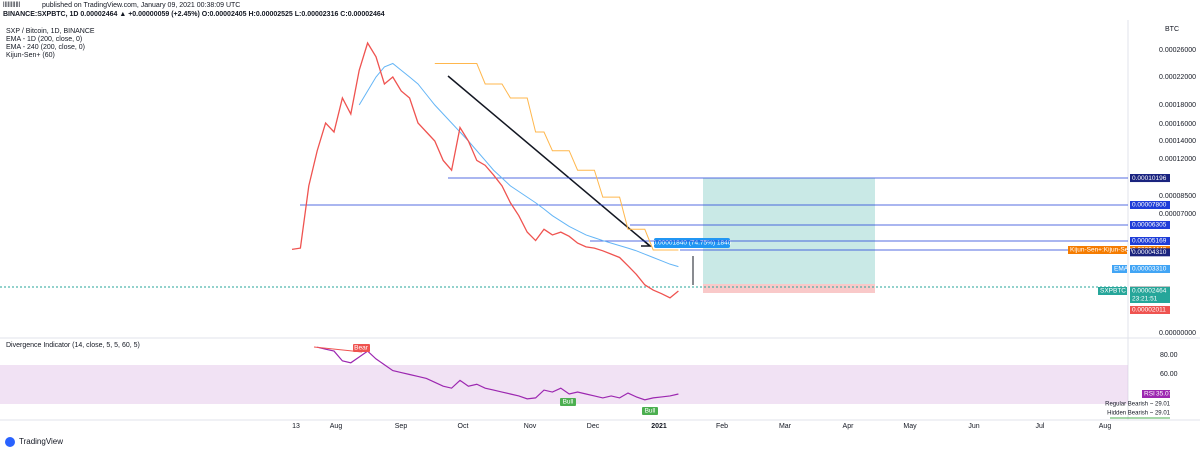  I want to click on price-tag-label: 0.00007800, so click(1149, 205).